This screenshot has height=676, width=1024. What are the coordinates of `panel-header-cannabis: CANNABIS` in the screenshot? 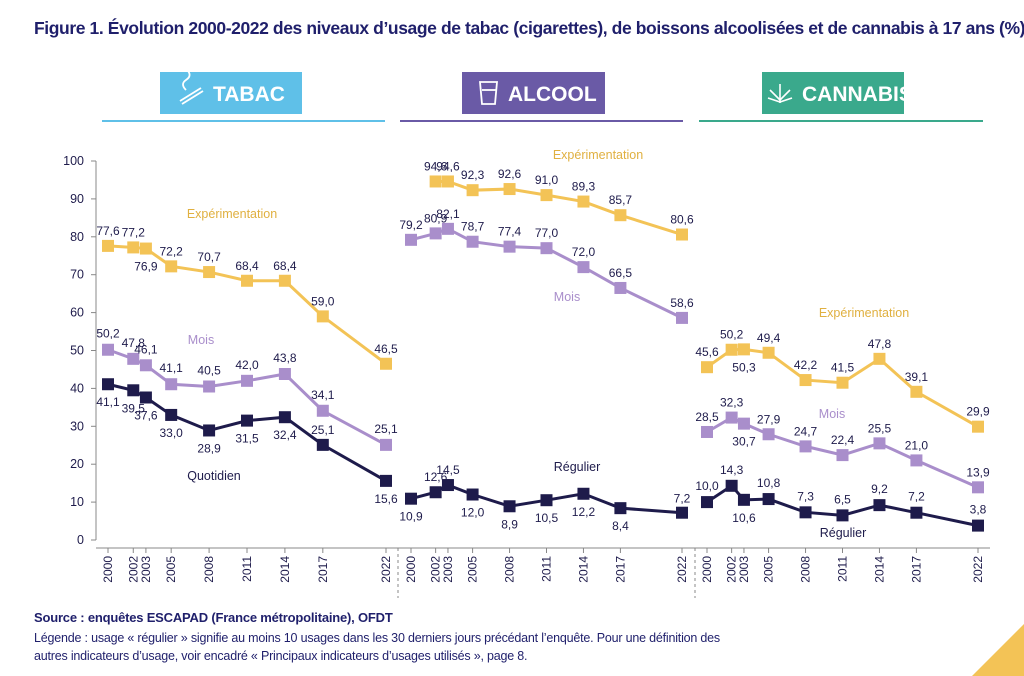 It's located at (837, 93).